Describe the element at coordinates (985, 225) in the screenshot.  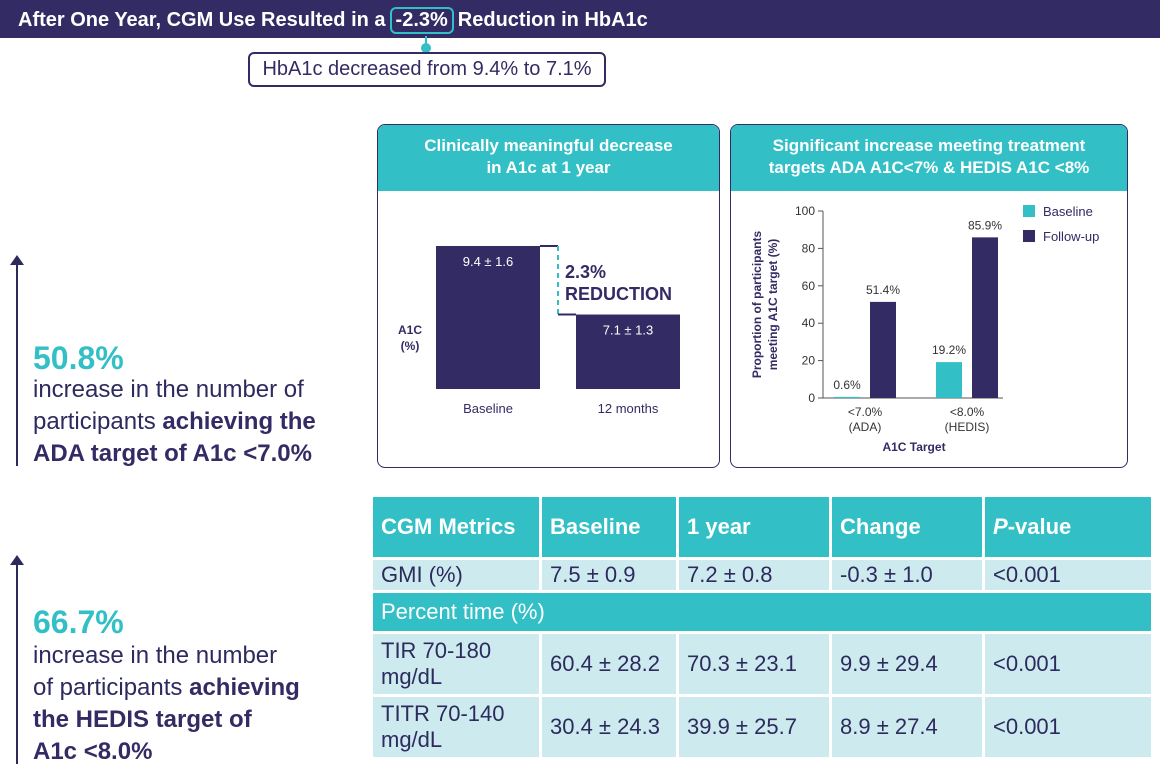
I see `bar-data-label: 85.9%` at that location.